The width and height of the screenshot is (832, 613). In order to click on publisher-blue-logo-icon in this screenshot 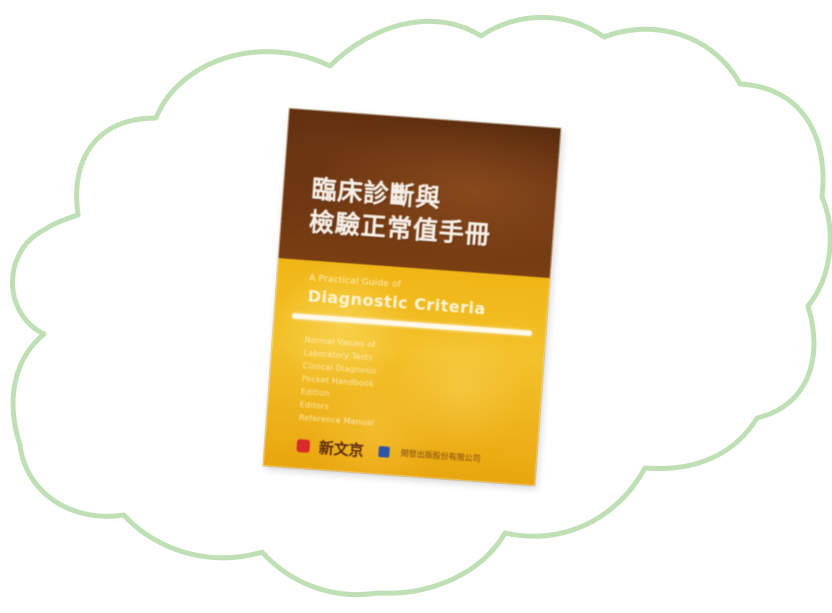, I will do `click(384, 451)`.